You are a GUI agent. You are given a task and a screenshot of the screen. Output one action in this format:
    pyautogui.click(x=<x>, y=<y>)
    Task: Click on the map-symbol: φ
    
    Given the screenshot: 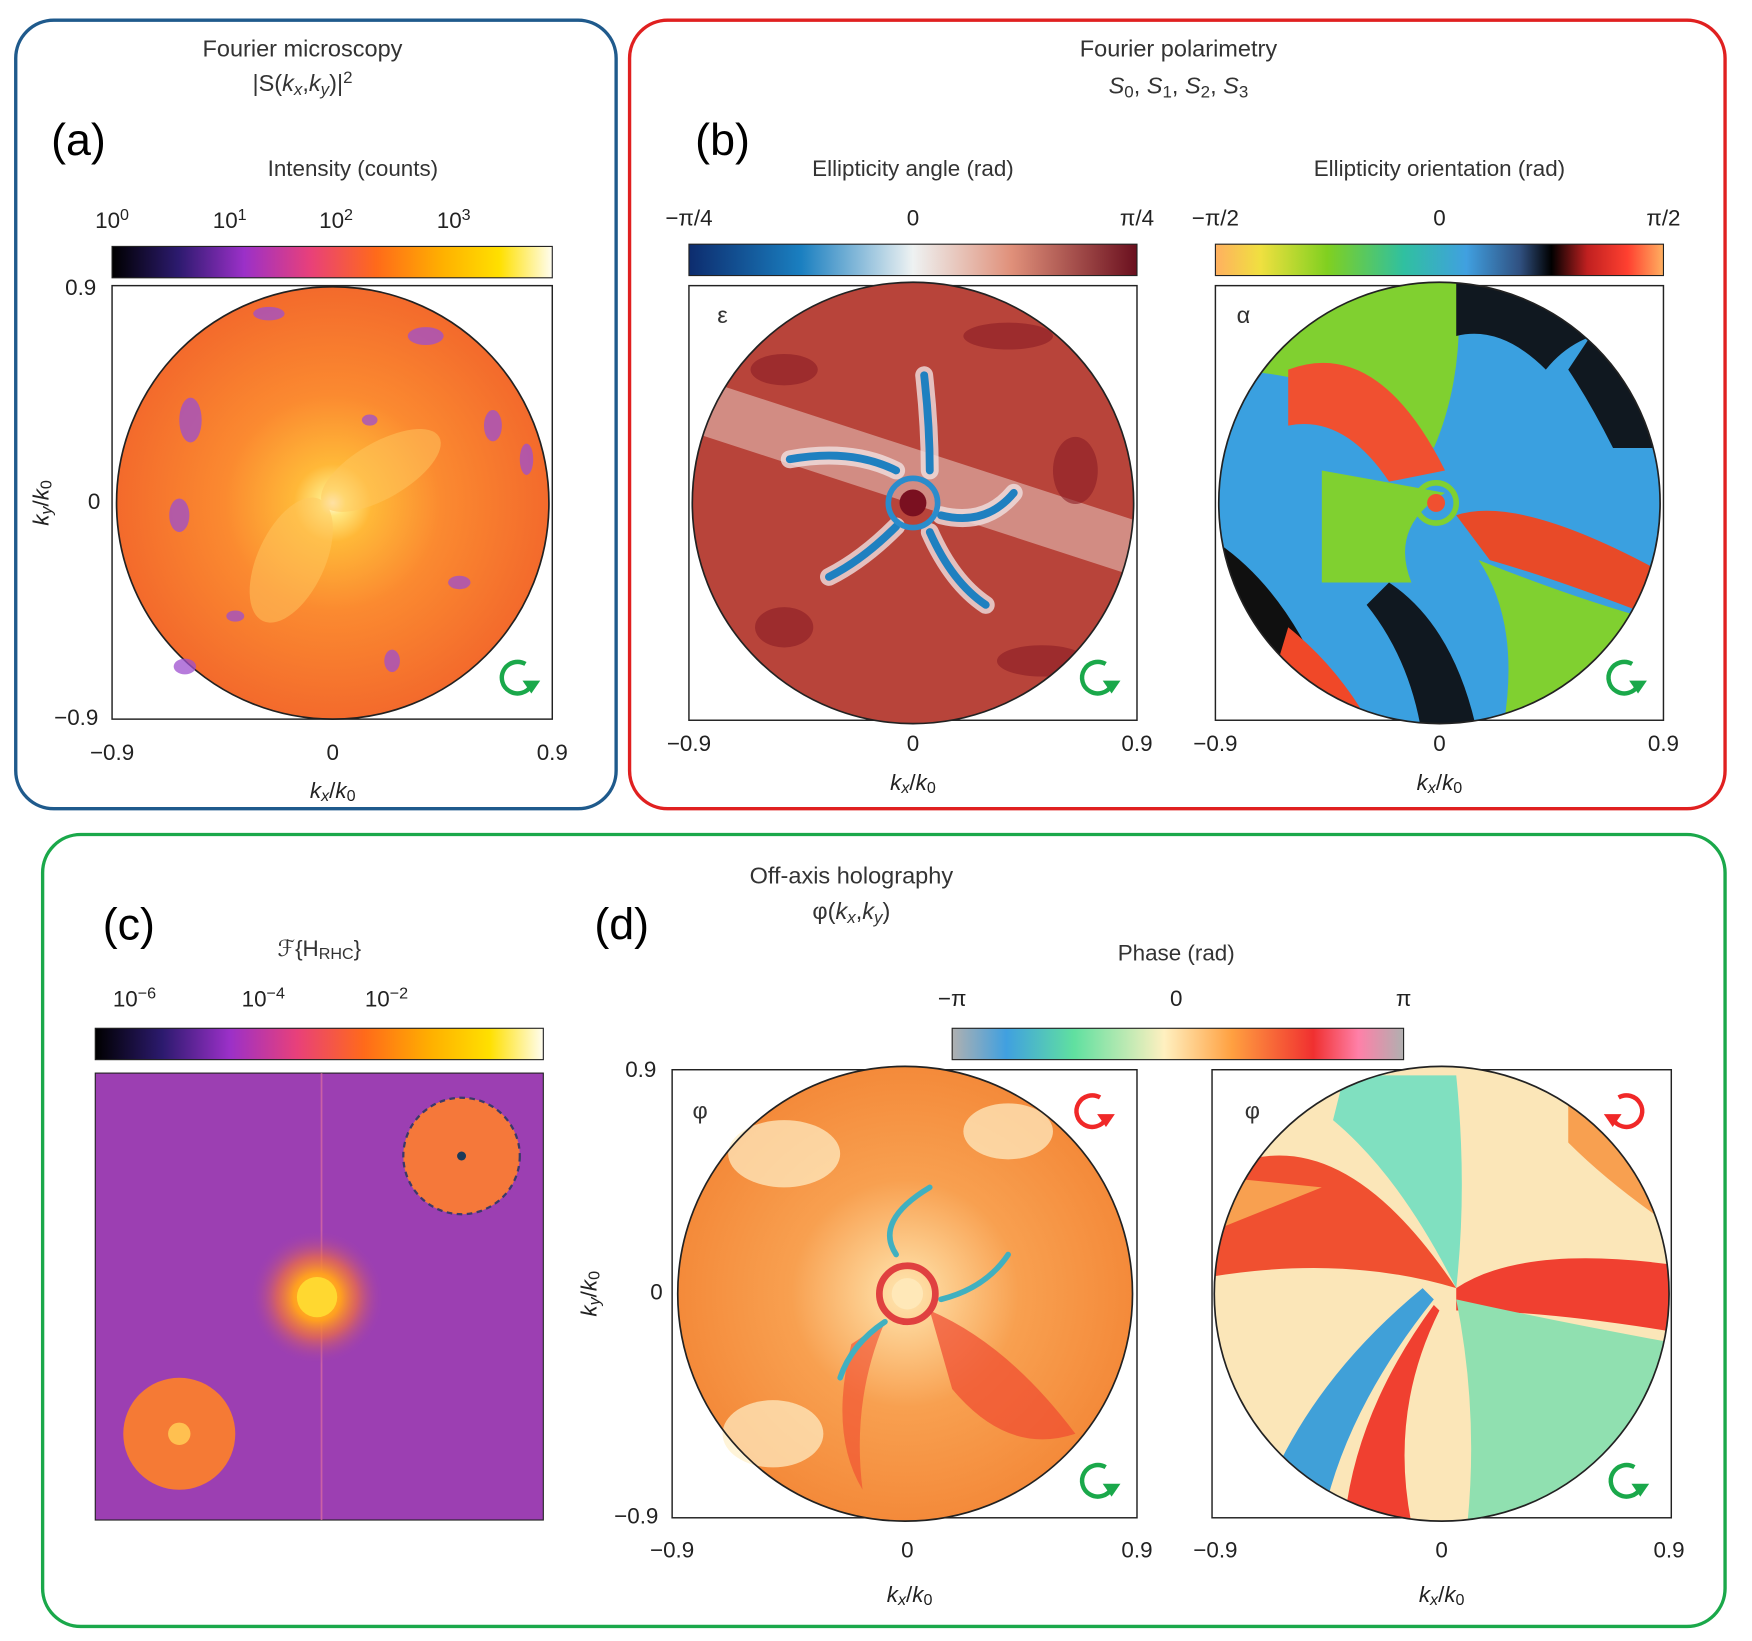 What is the action you would take?
    pyautogui.click(x=1252, y=1111)
    